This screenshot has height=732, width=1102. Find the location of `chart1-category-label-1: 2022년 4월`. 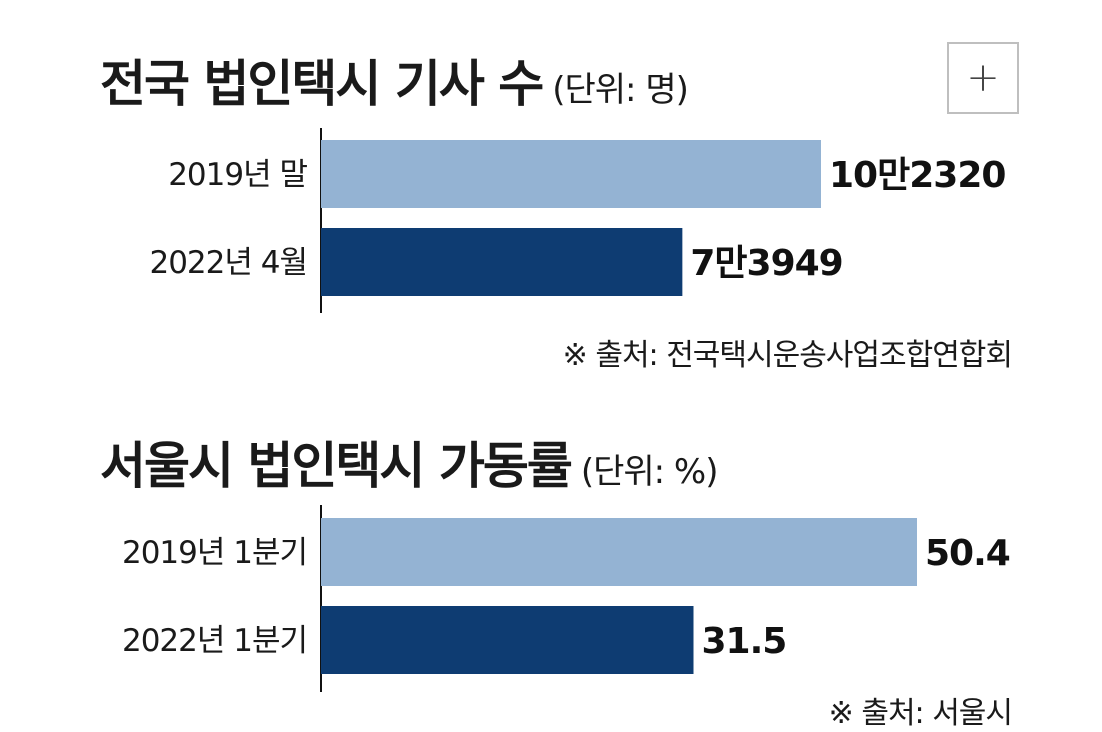

chart1-category-label-1: 2022년 4월 is located at coordinates (228, 263).